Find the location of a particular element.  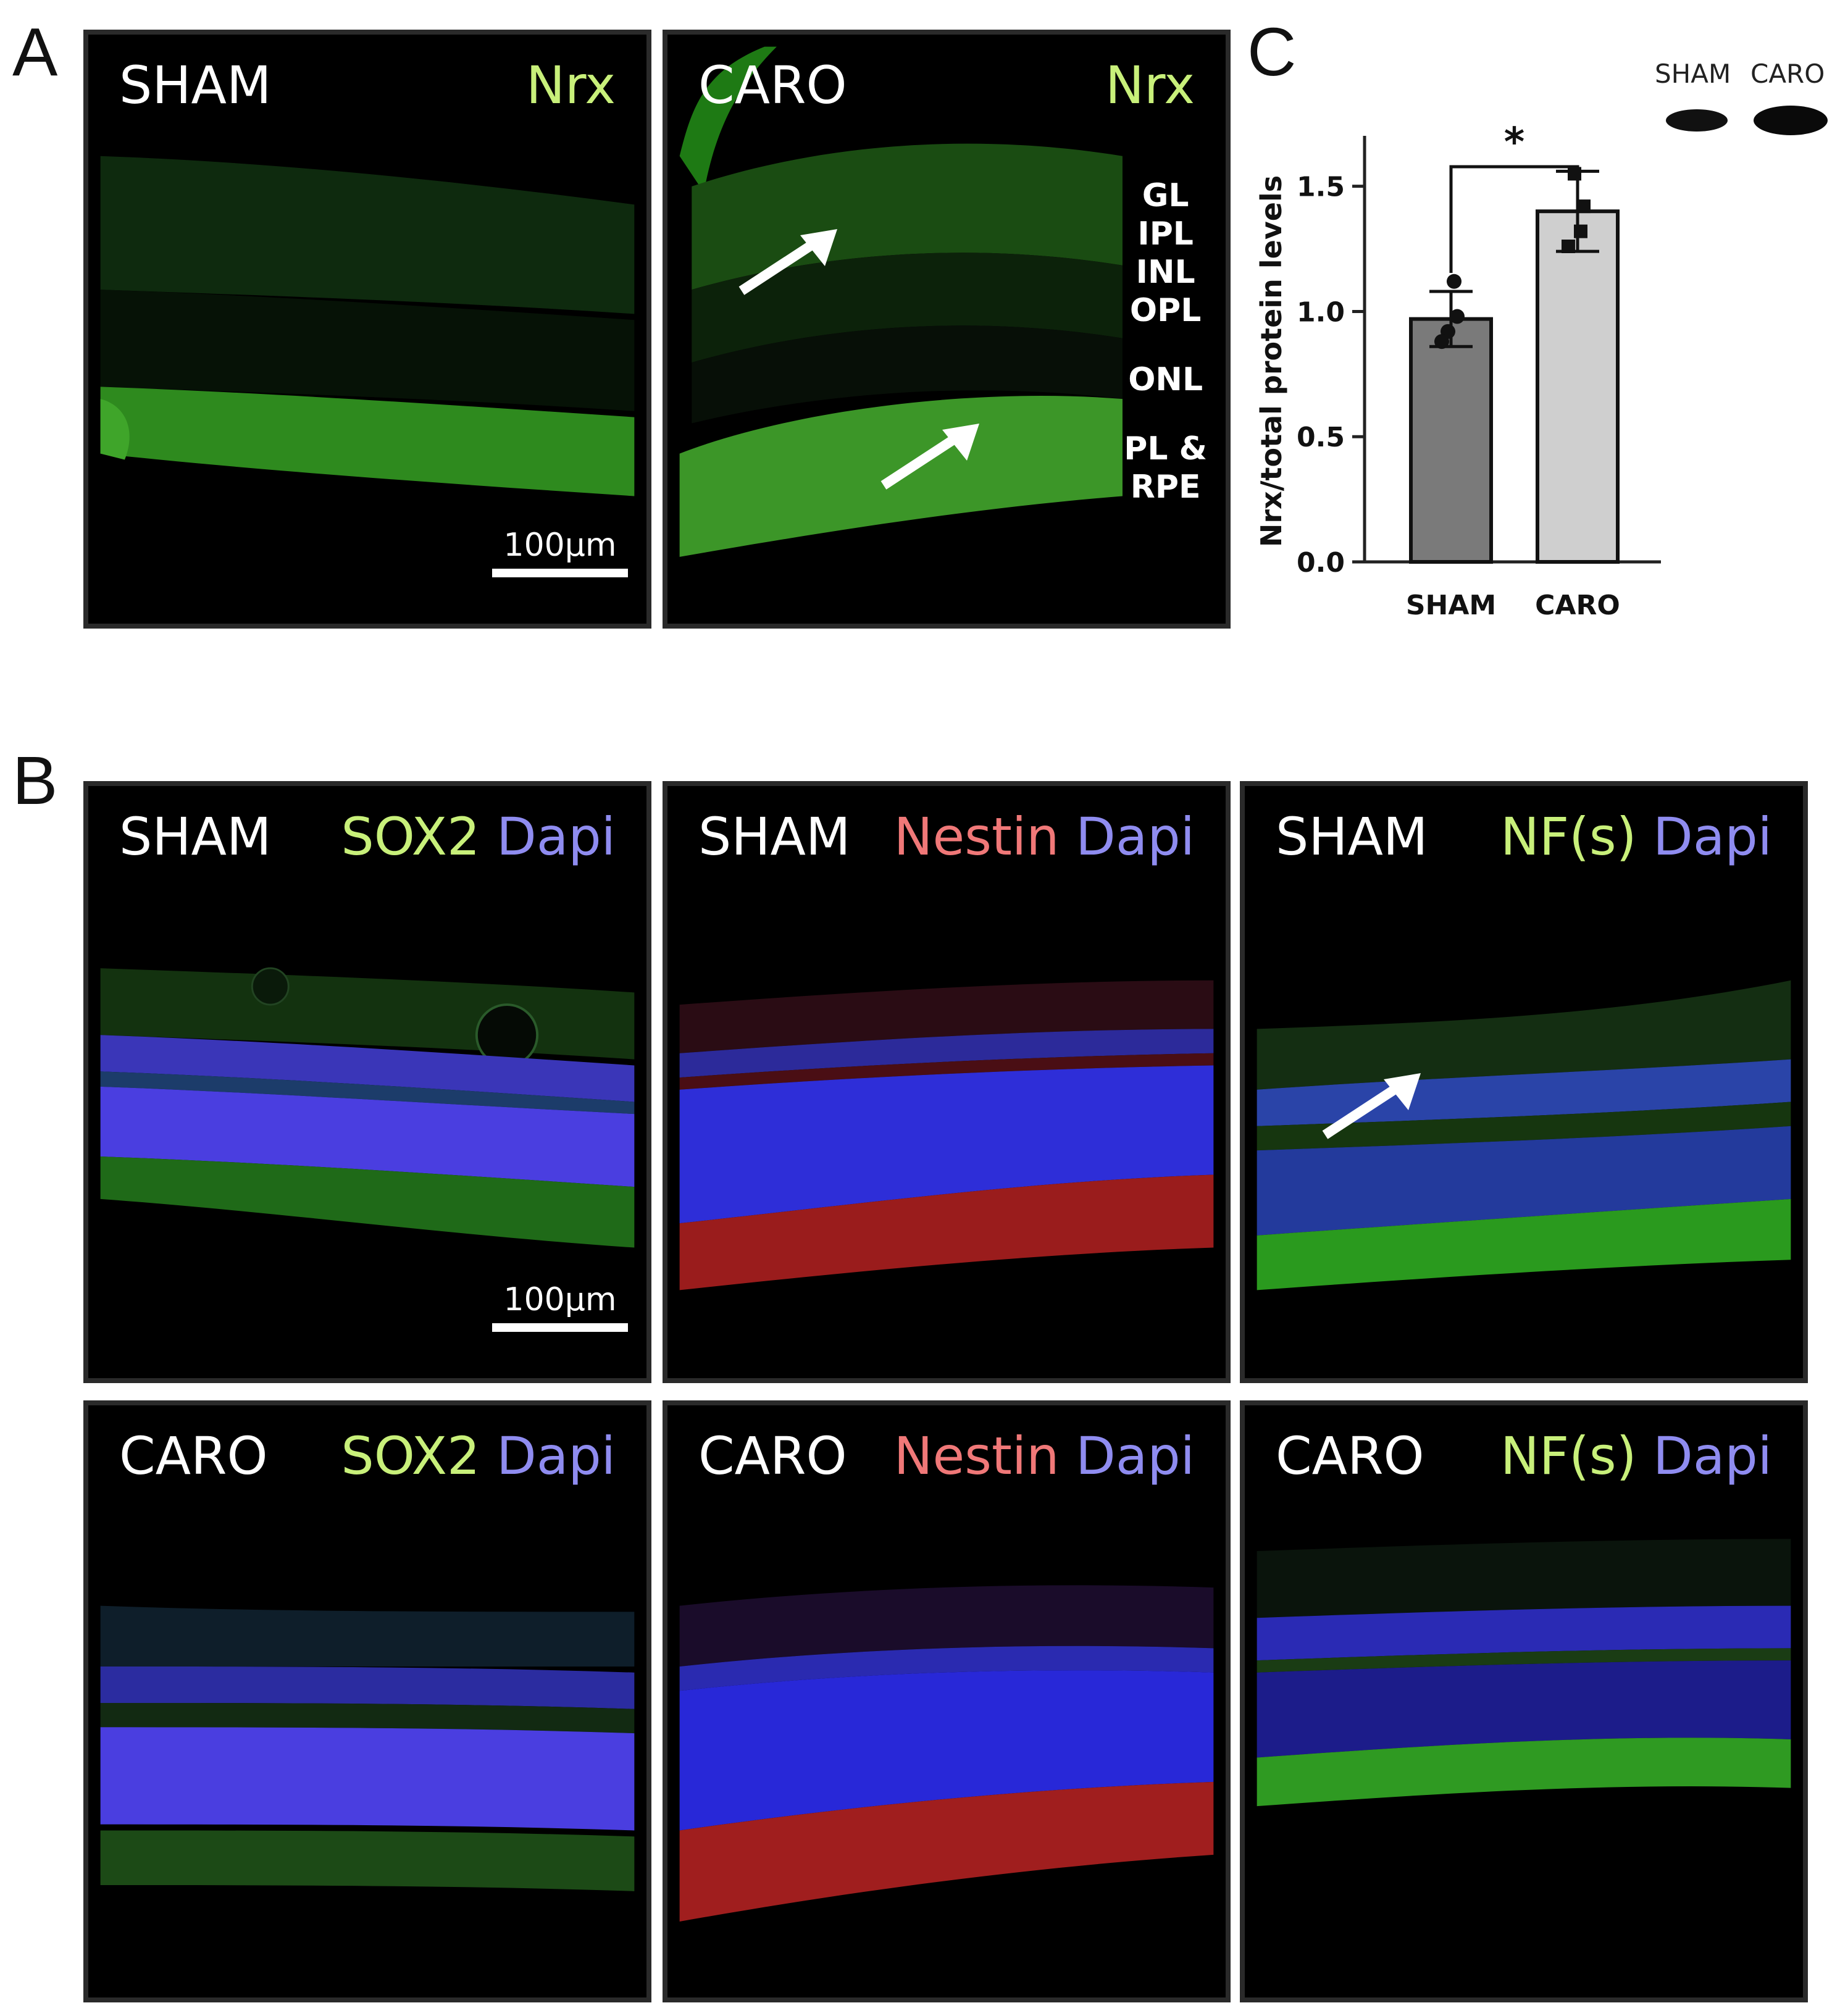

layer-label-onl: ONL is located at coordinates (1165, 380).